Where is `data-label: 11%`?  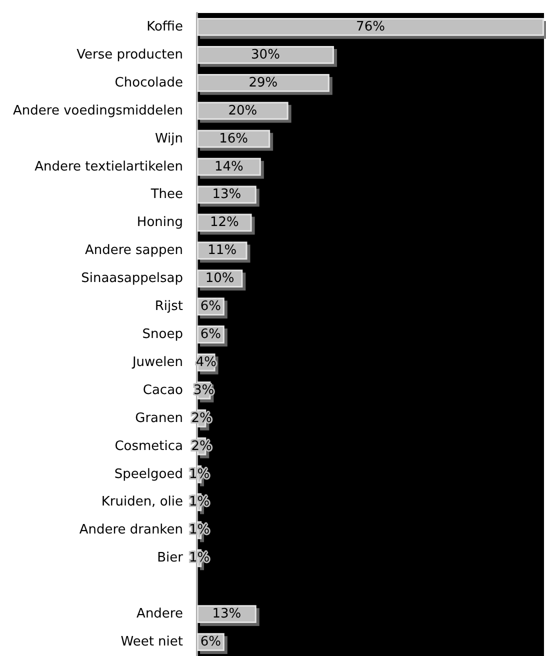
data-label: 11% is located at coordinates (222, 250).